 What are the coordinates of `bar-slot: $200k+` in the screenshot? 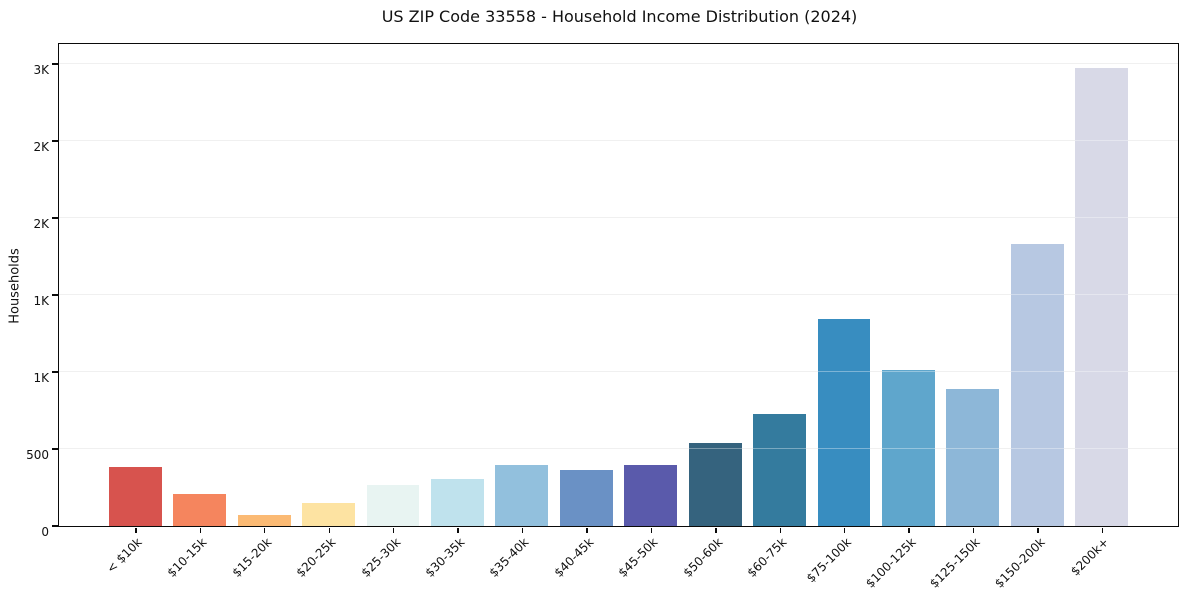 It's located at (1101, 311).